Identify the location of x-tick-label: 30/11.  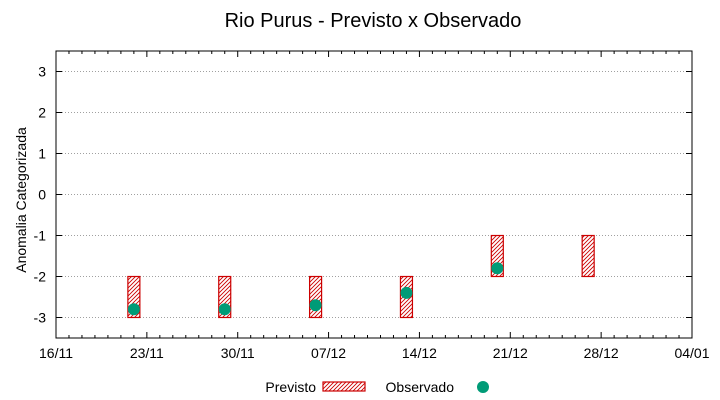
(238, 353).